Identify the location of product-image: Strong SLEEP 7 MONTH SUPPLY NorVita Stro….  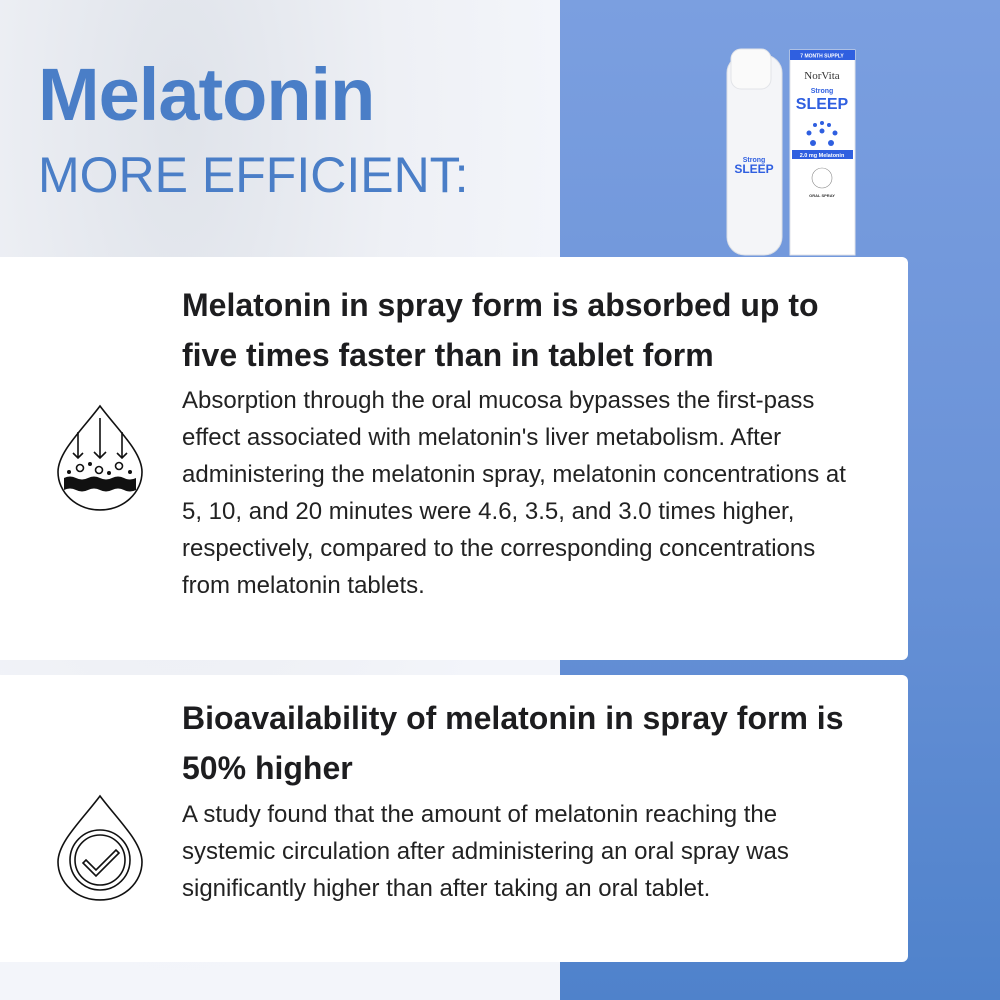
(791, 152).